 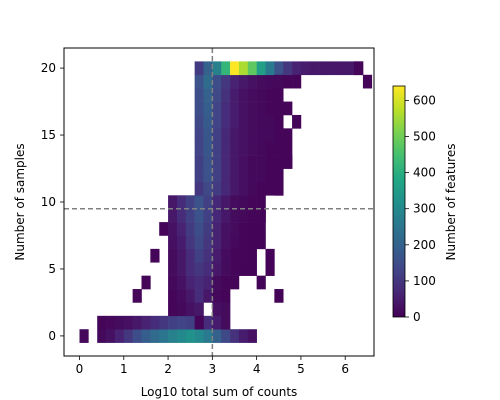 What do you see at coordinates (425, 204) in the screenshot?
I see `colorbar: 0 100 200 300 400 500 600 Number of features` at bounding box center [425, 204].